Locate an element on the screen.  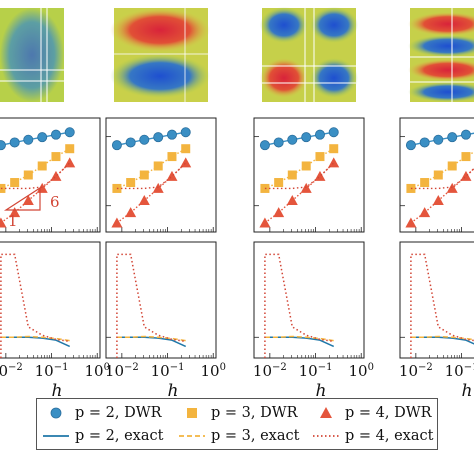
legend-item-p3-exact: p = 3, exact is located at coordinates (238, 436).